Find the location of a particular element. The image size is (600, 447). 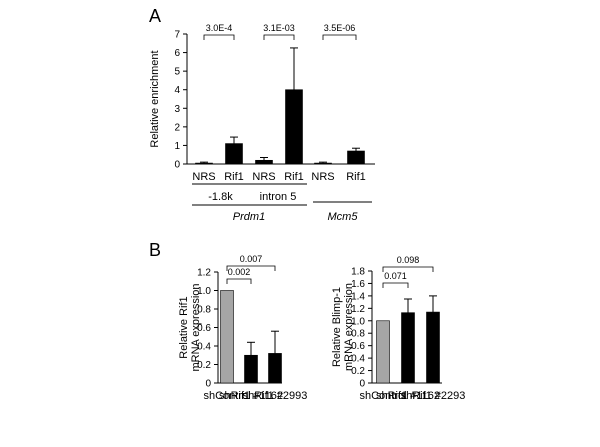

y-tick-label: 6 is located at coordinates (177, 53).